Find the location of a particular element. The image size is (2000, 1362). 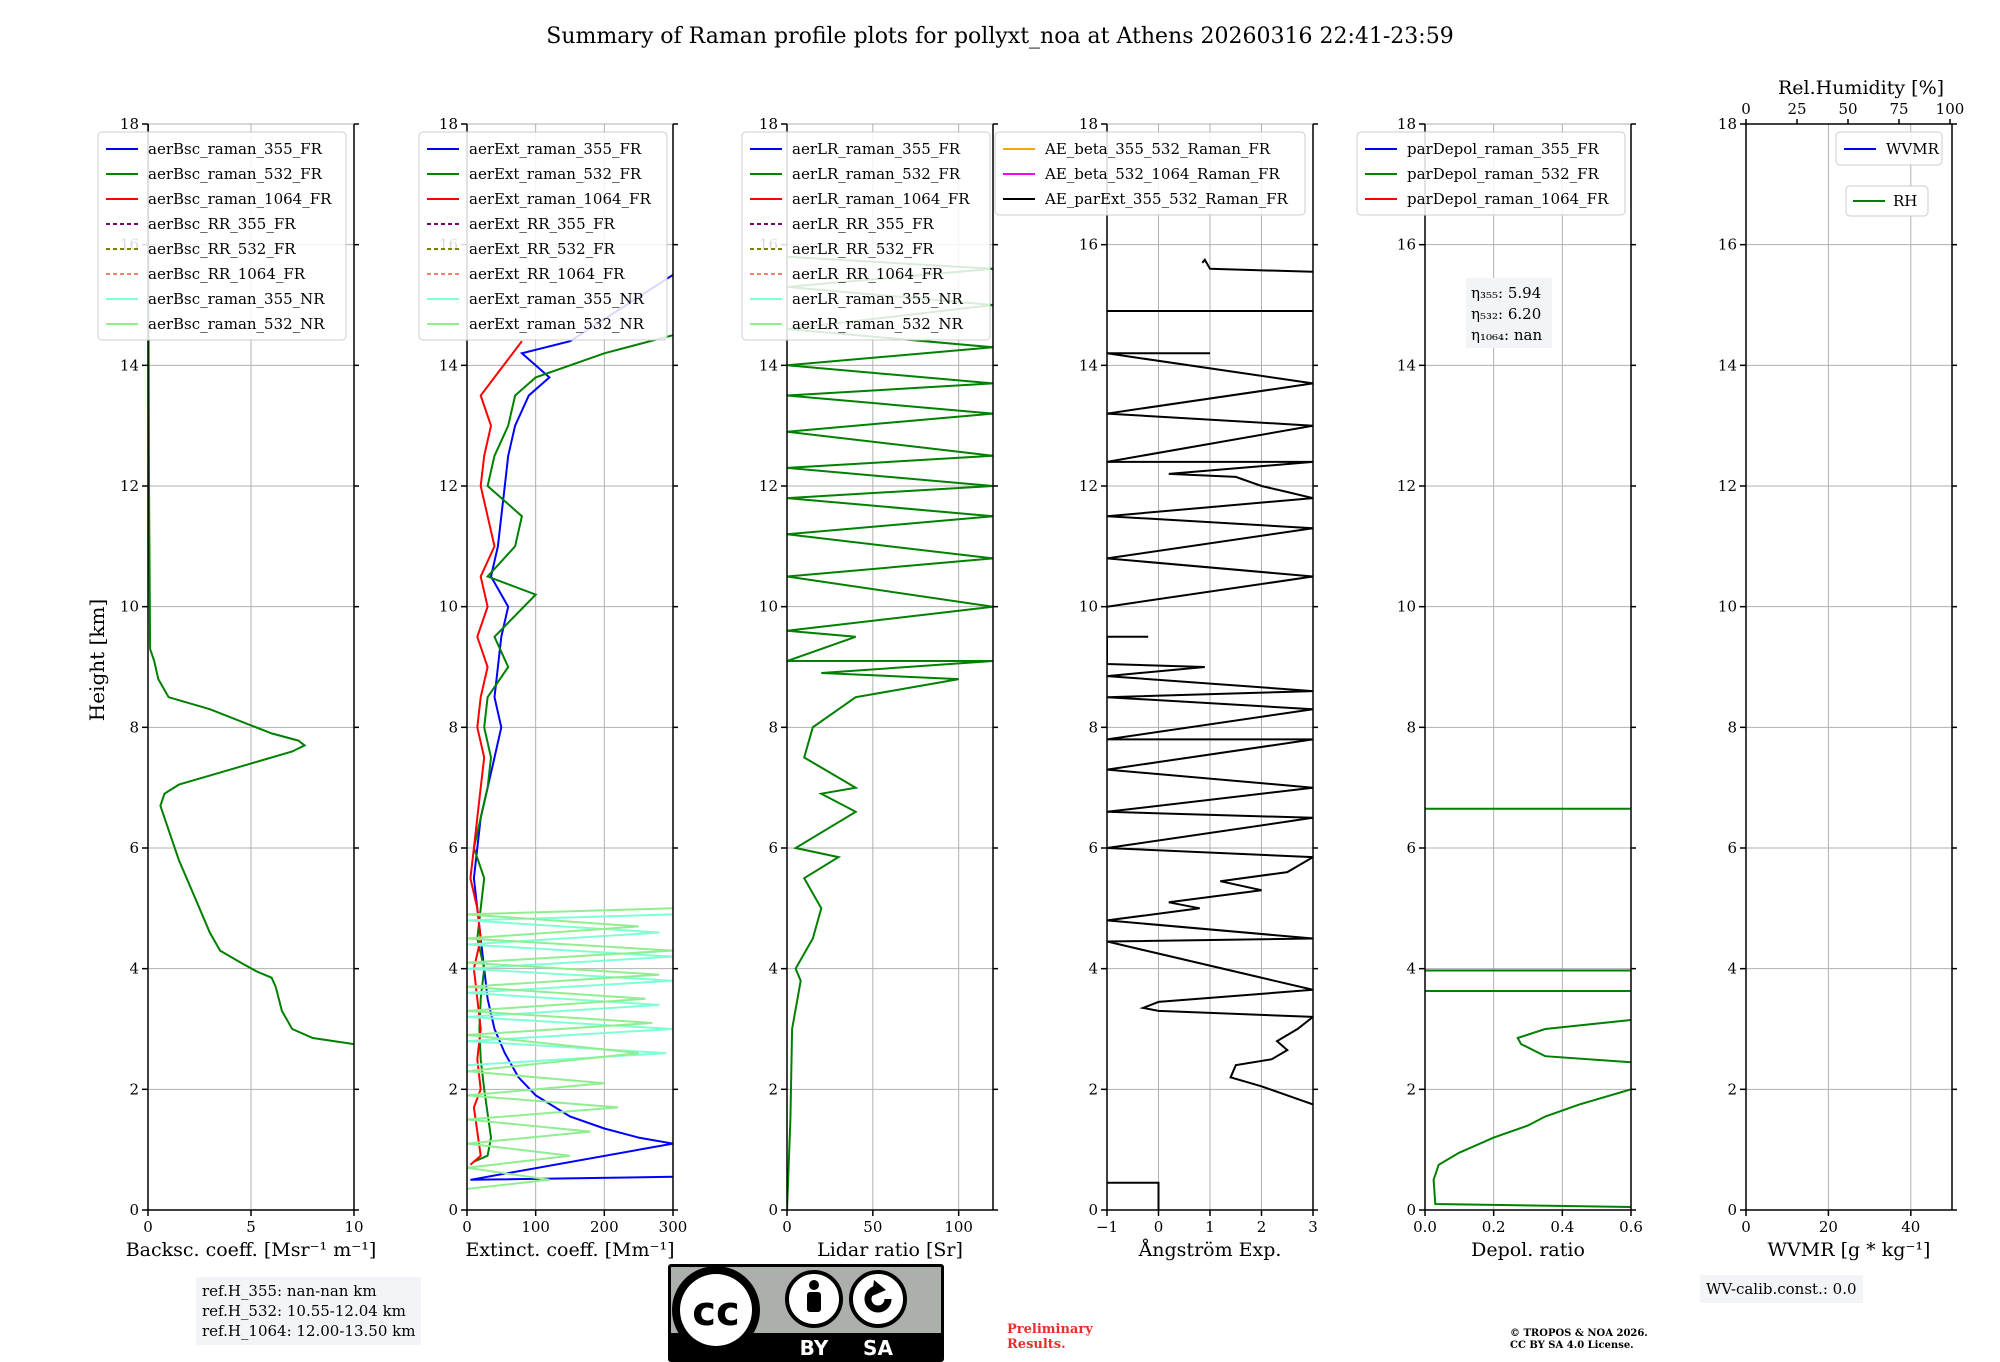

series-group-lr is located at coordinates (890, 732).